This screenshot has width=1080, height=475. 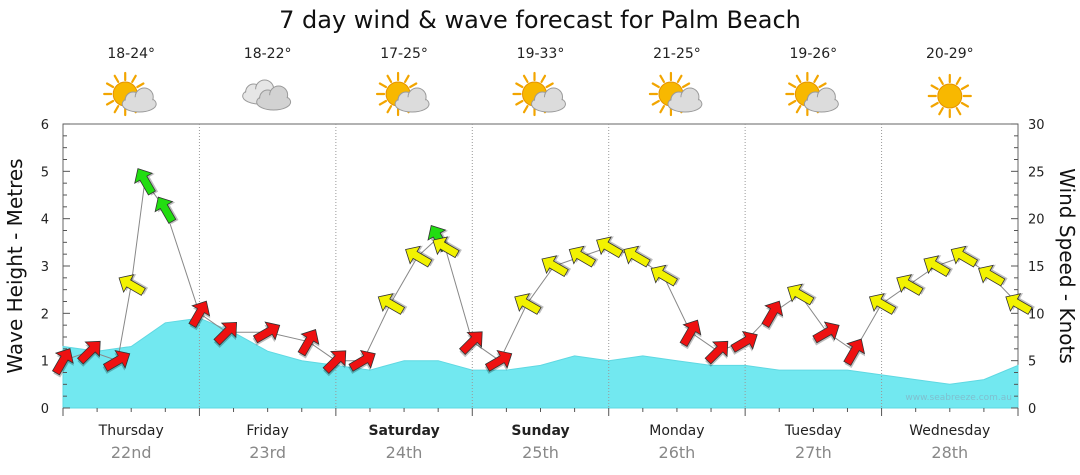 I want to click on left-tick-label: 6, so click(x=45, y=125).